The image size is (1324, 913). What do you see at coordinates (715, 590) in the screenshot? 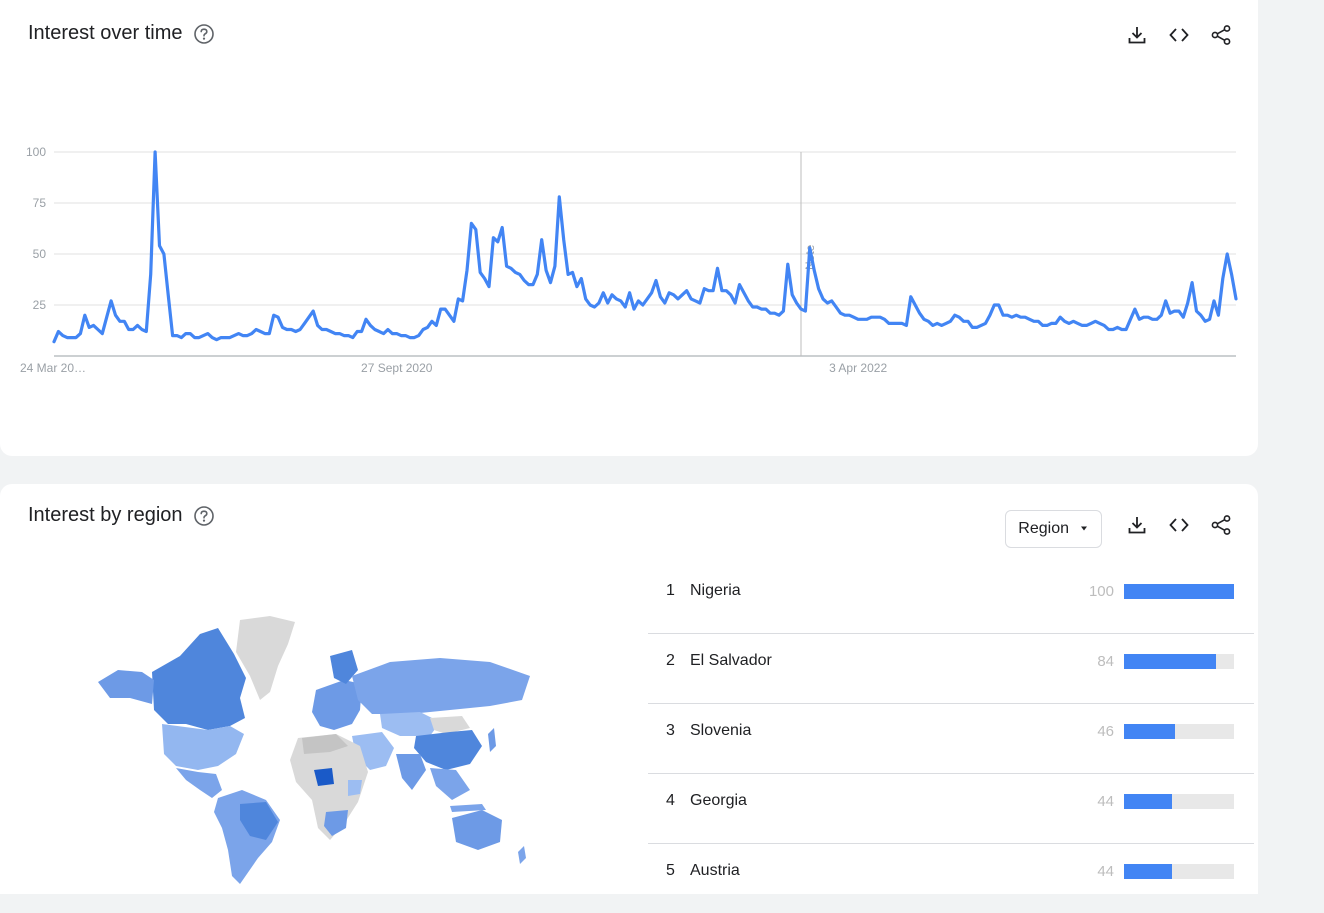
I see `region-name: Nigeria` at bounding box center [715, 590].